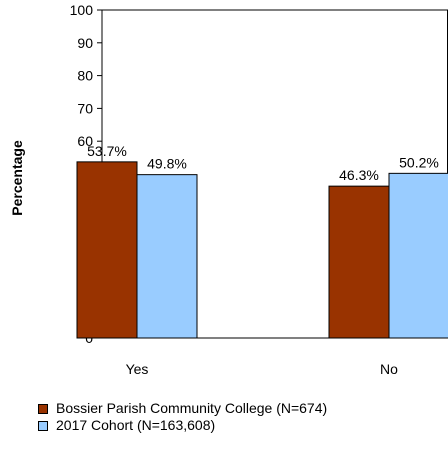  What do you see at coordinates (85, 141) in the screenshot?
I see `y-tick-label: 60` at bounding box center [85, 141].